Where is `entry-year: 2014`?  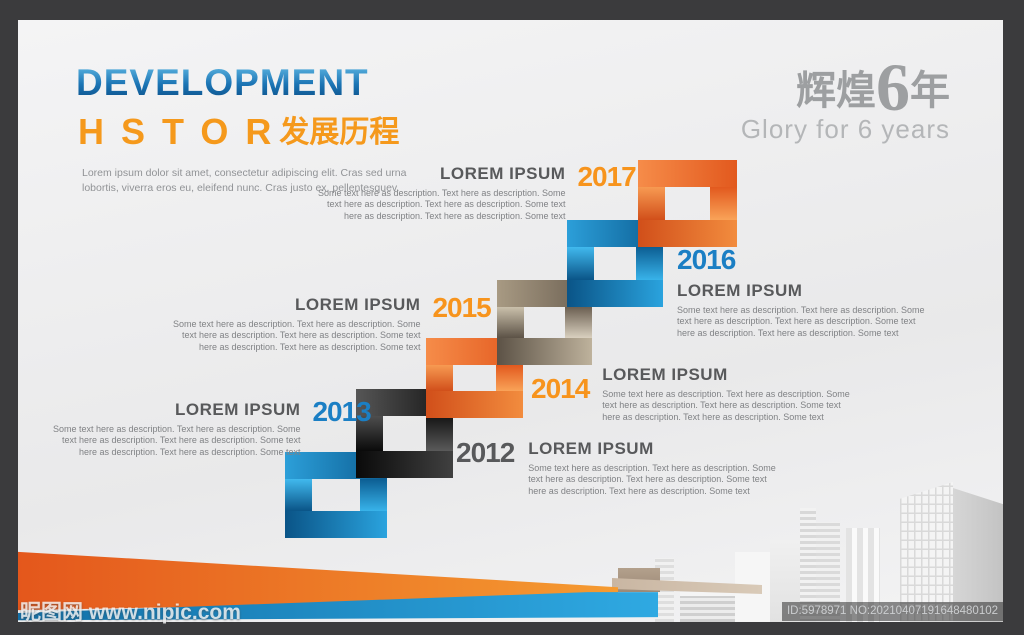
entry-year: 2014 is located at coordinates (560, 388).